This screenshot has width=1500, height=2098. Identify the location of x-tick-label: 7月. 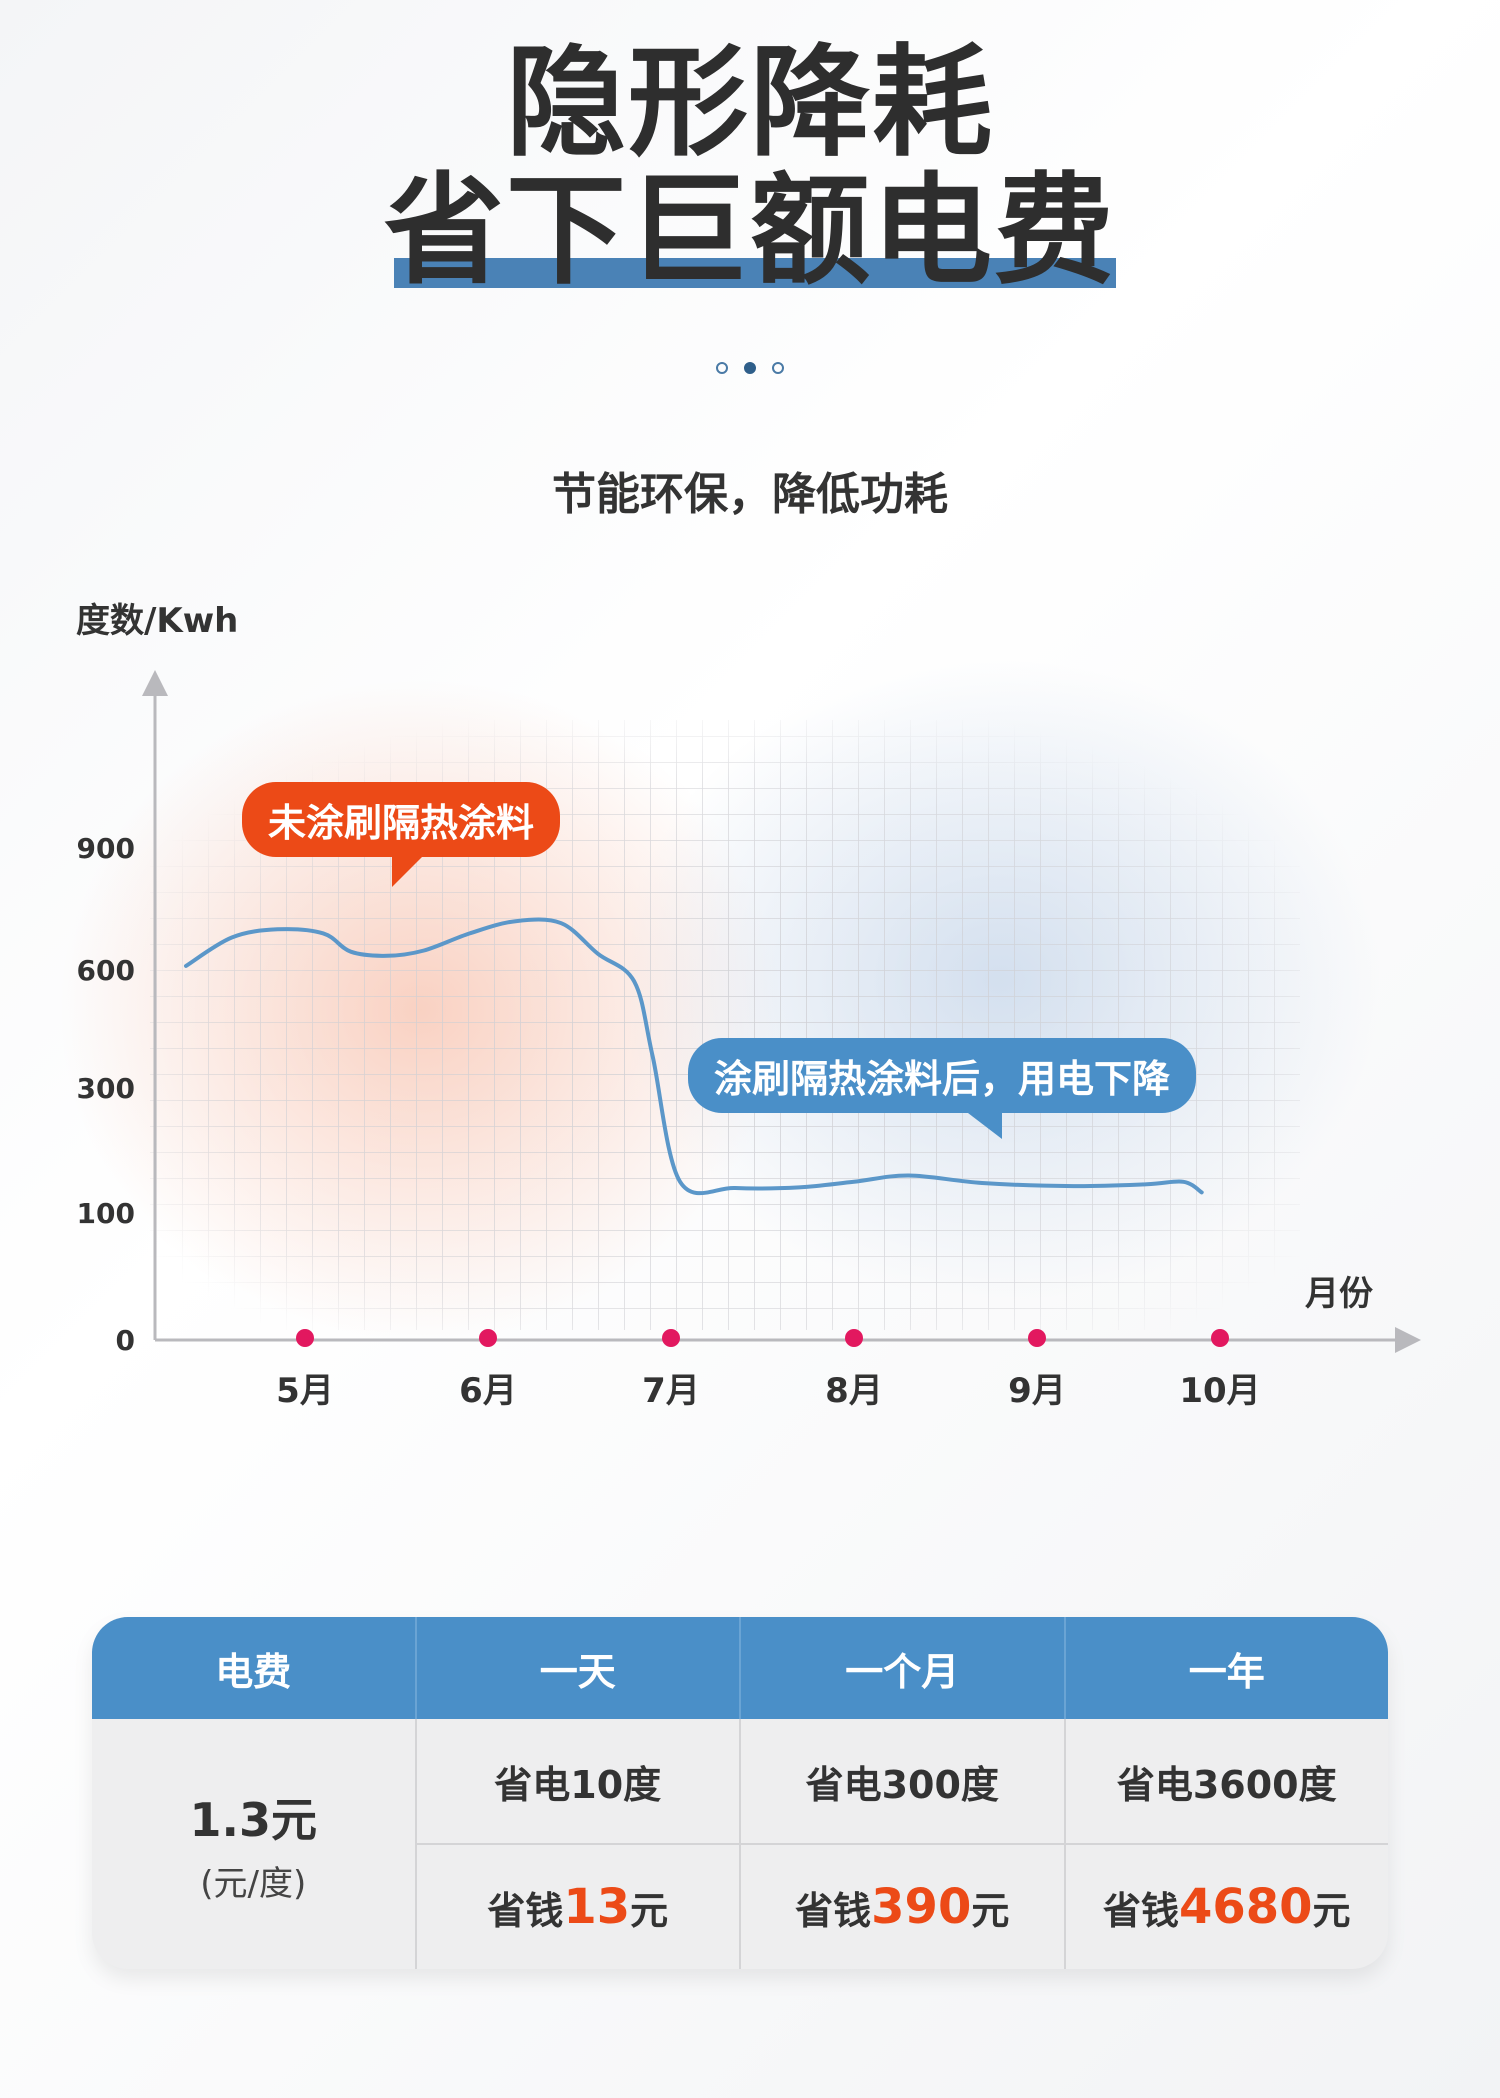
(671, 1391).